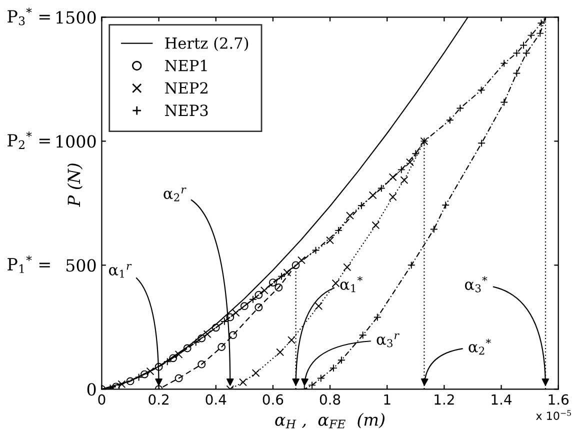 This screenshot has width=578, height=430. Describe the element at coordinates (175, 195) in the screenshot. I see `annotation: α$_{2}$$^{r}$` at that location.